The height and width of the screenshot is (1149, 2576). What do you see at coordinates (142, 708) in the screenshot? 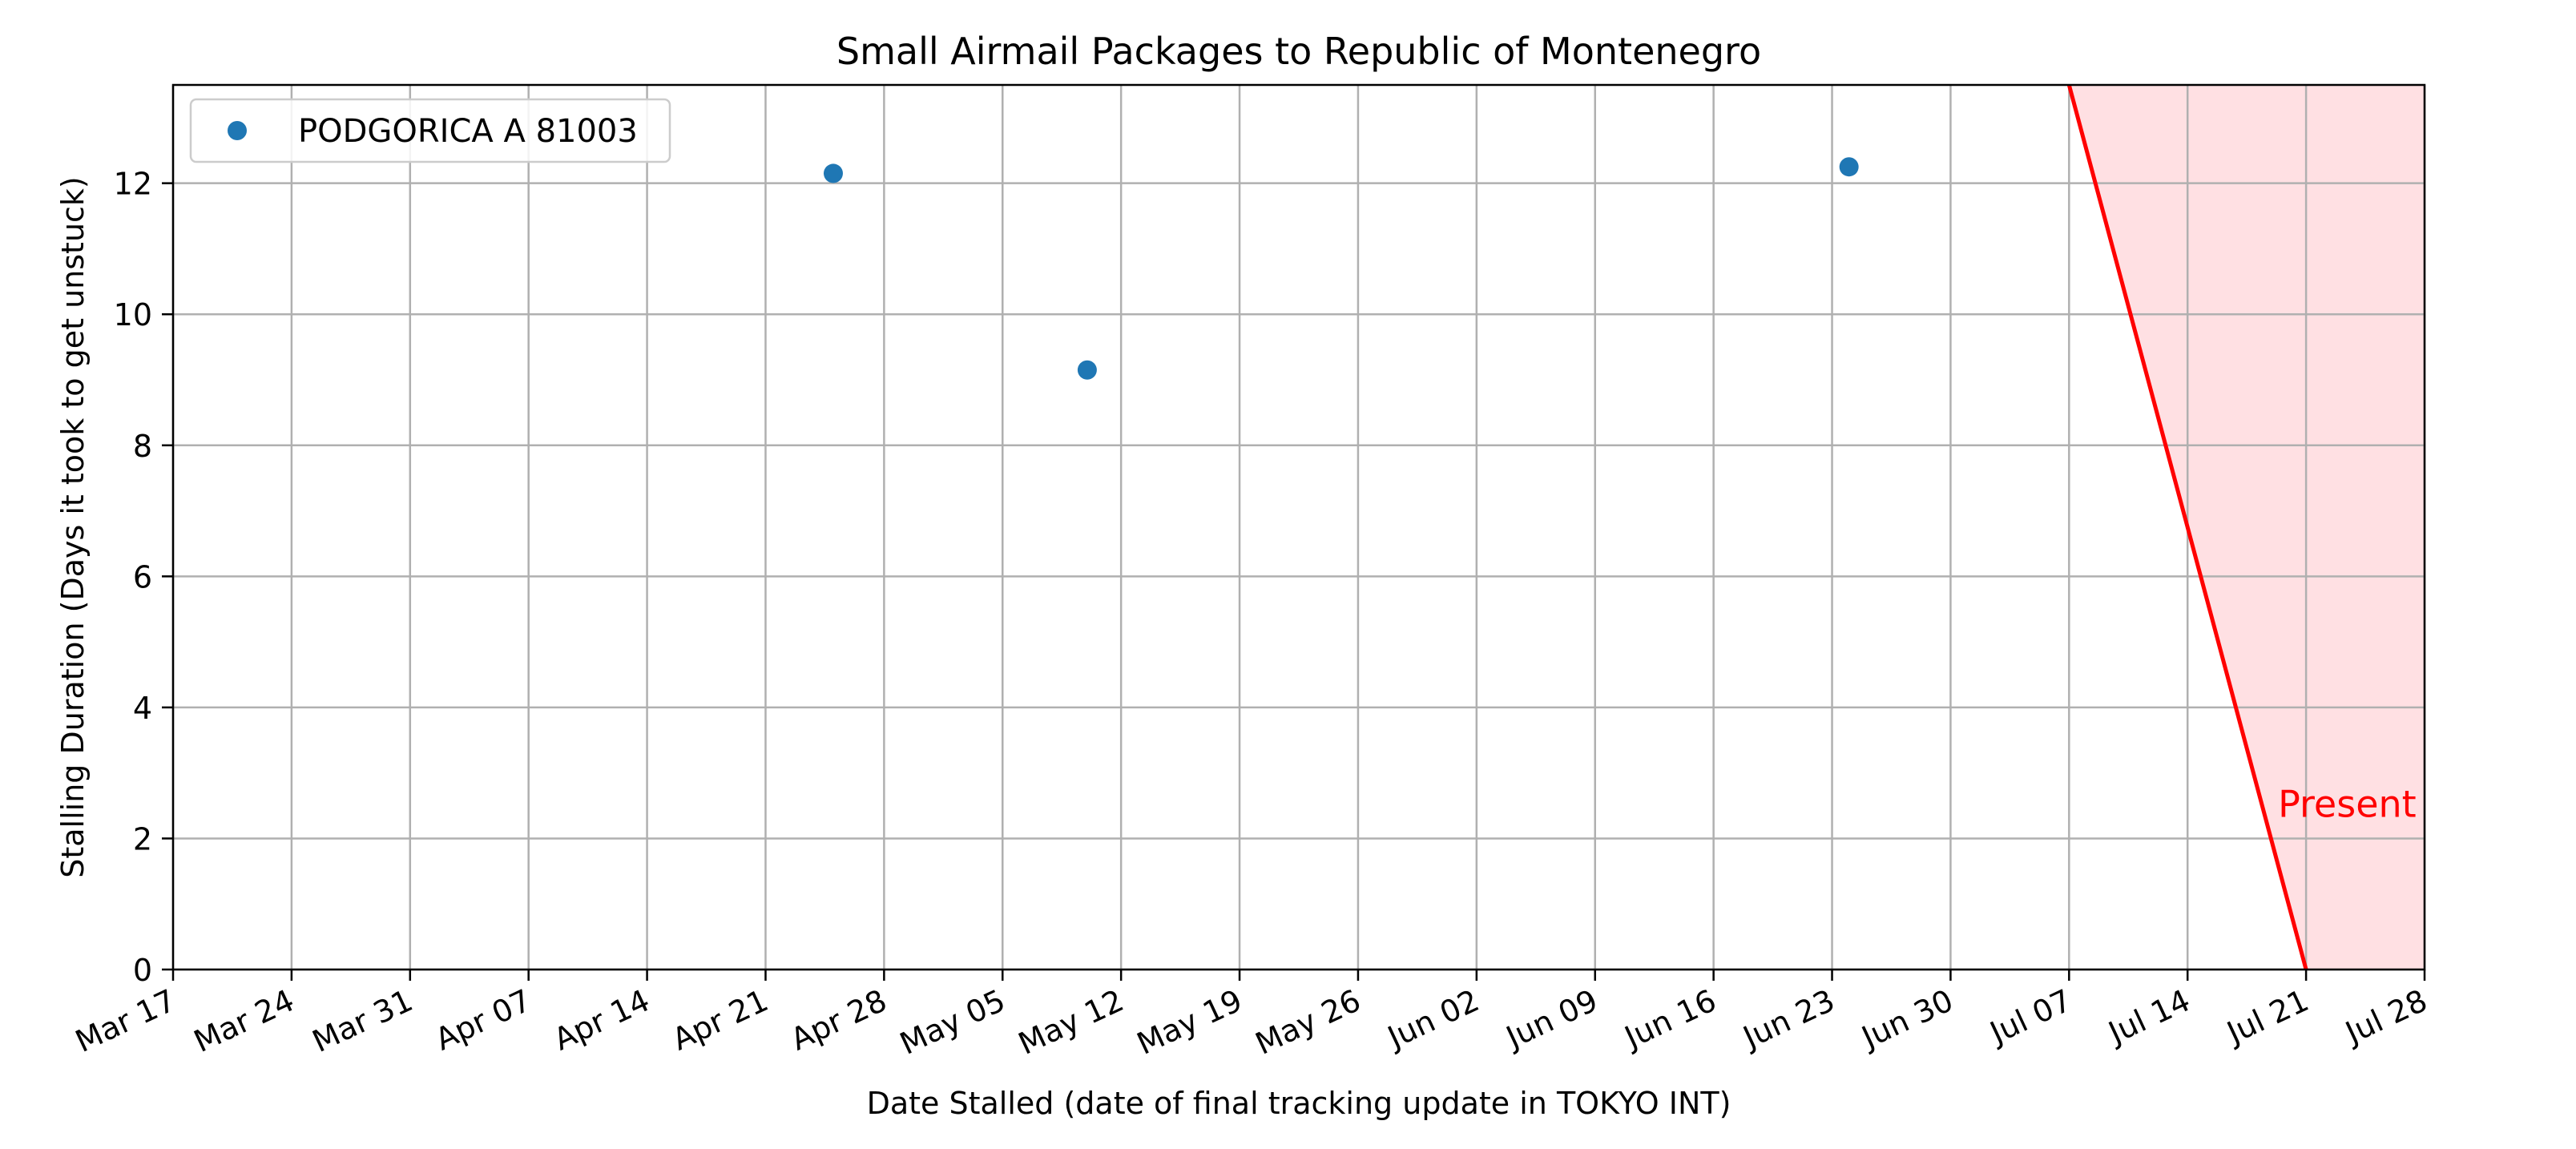
I see `y-tick-label: 4` at bounding box center [142, 708].